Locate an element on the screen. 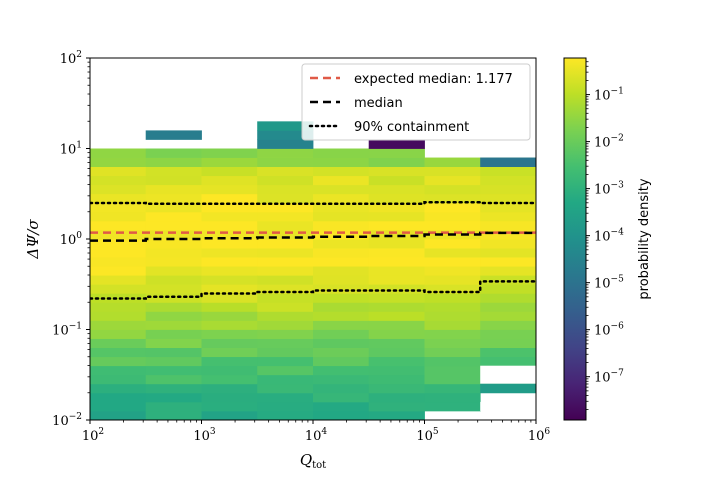  x-tick-label: 104 is located at coordinates (316, 435).